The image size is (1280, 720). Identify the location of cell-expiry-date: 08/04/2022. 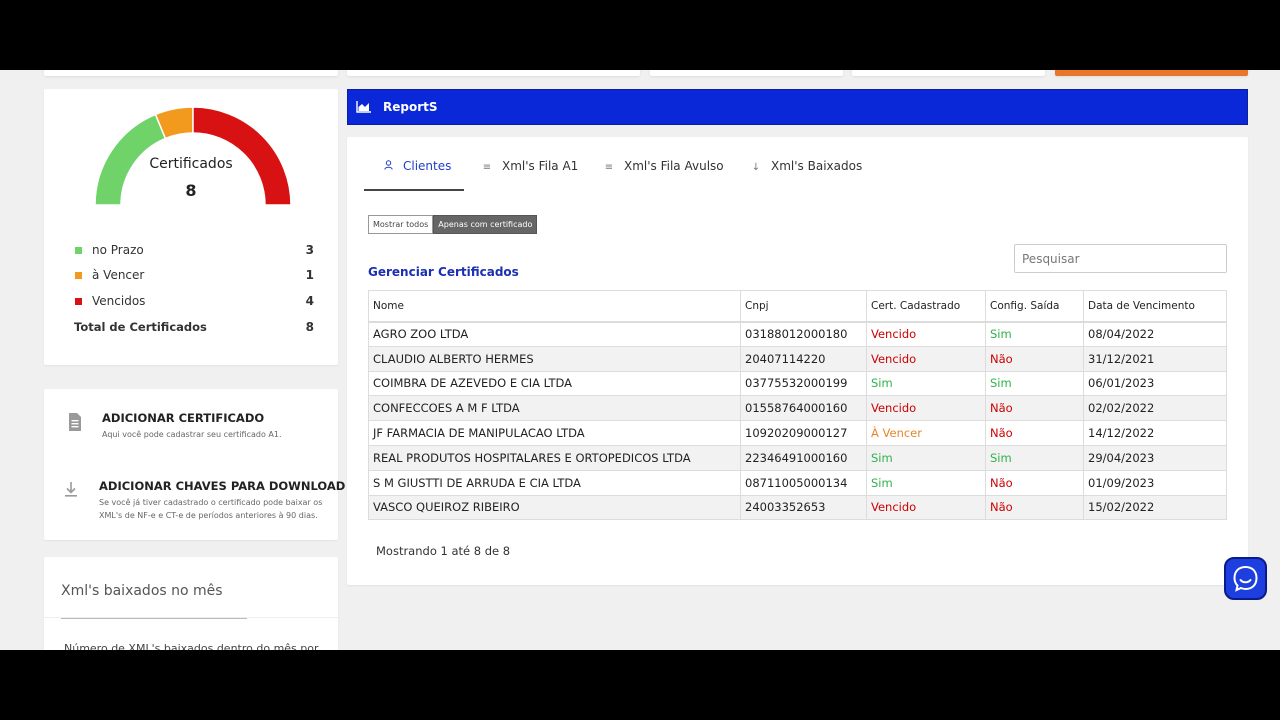
(1155, 334).